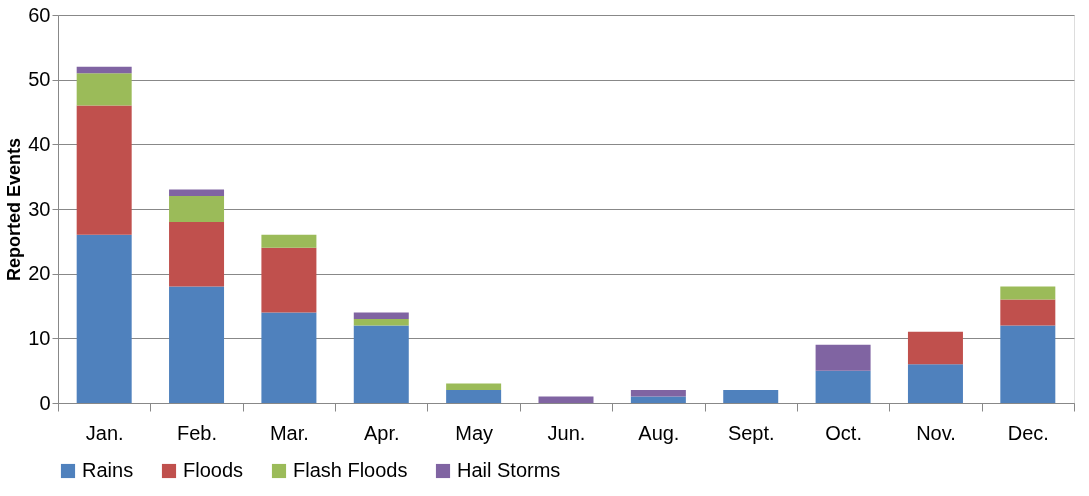 Image resolution: width=1089 pixels, height=496 pixels. What do you see at coordinates (108, 470) in the screenshot?
I see `legend-label: Rains` at bounding box center [108, 470].